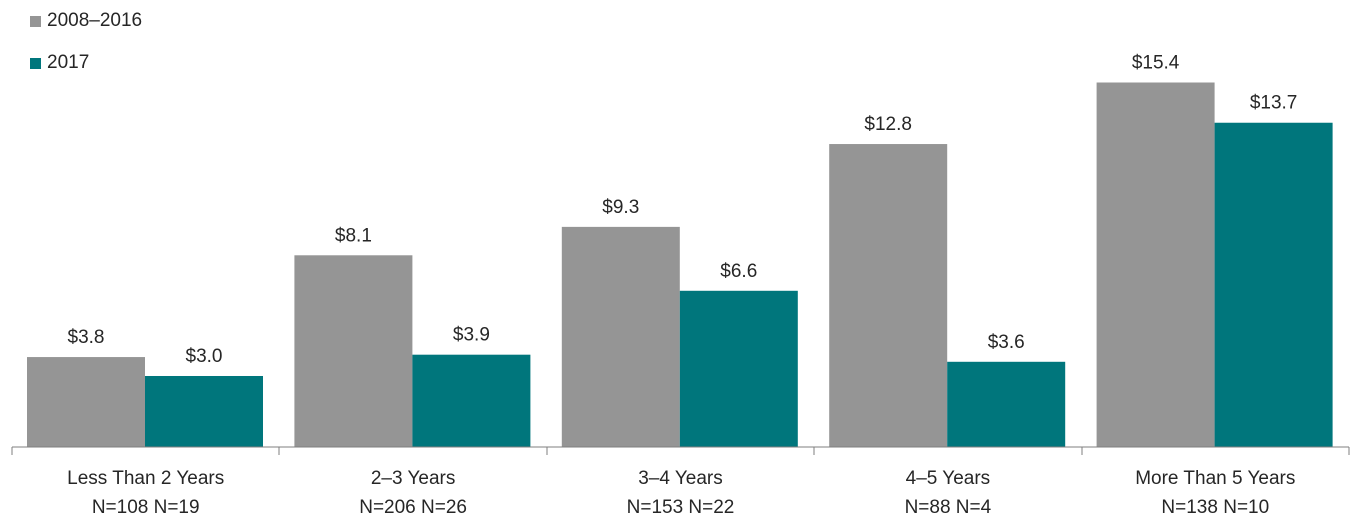 The image size is (1351, 518). I want to click on category-label-4: 4–5 Years, so click(948, 478).